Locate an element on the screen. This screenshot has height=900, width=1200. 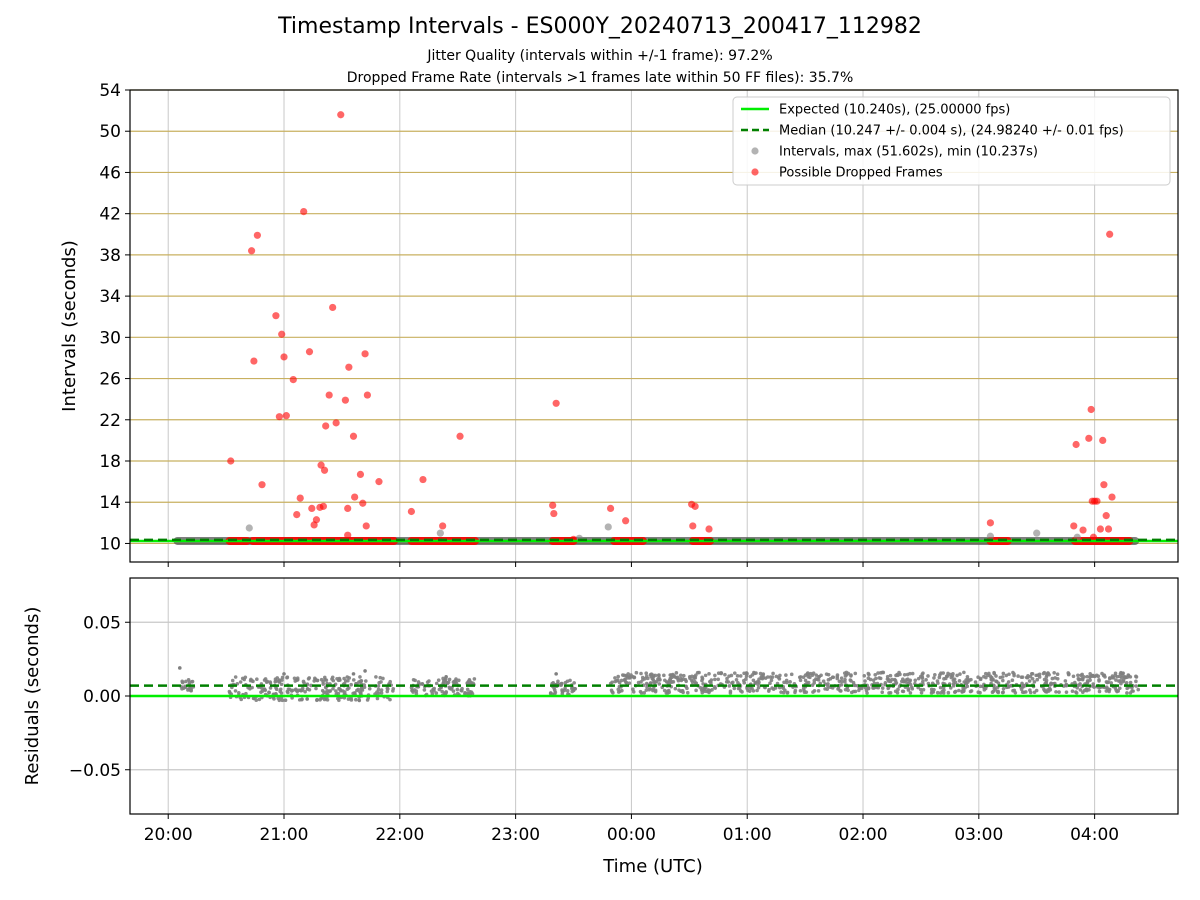
intervals-ytick-label: 46 is located at coordinates (110, 173).